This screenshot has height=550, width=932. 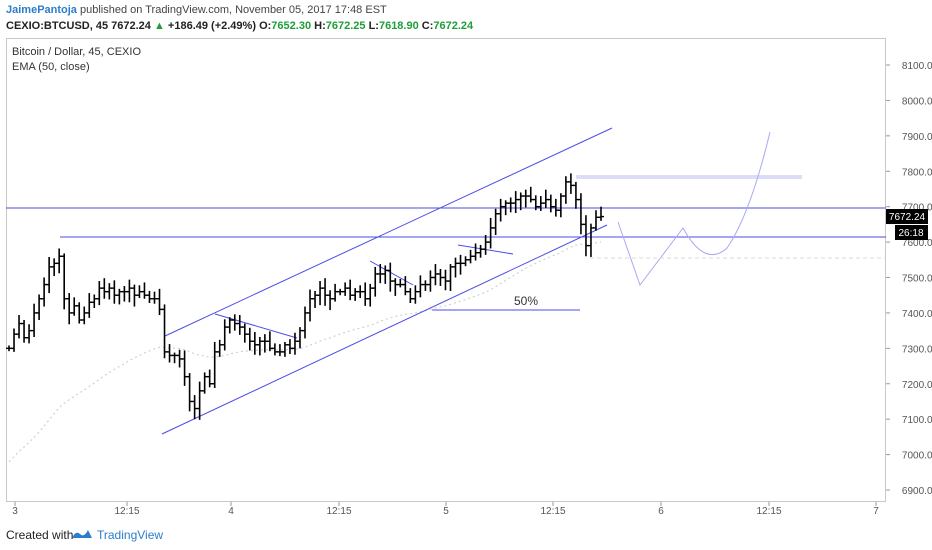 What do you see at coordinates (466, 534) in the screenshot?
I see `footer: Created with TradingView` at bounding box center [466, 534].